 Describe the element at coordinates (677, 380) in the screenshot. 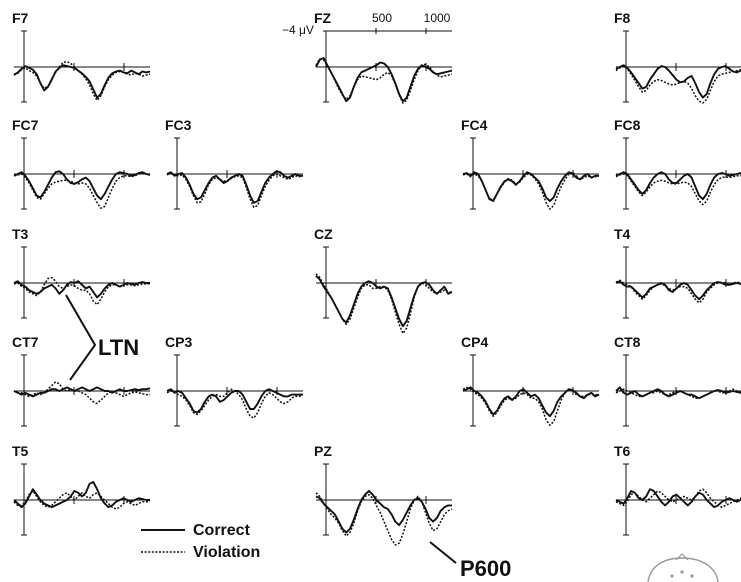

I see `panel-ct8: CT8` at that location.